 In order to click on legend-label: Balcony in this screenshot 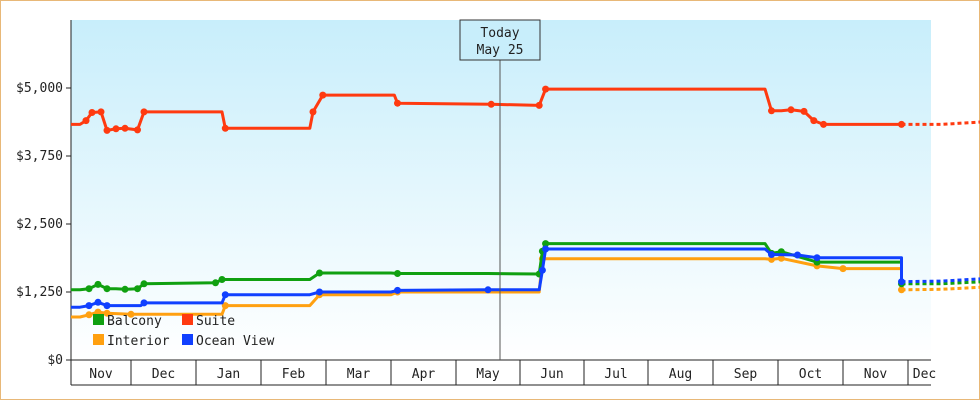, I will do `click(134, 321)`.